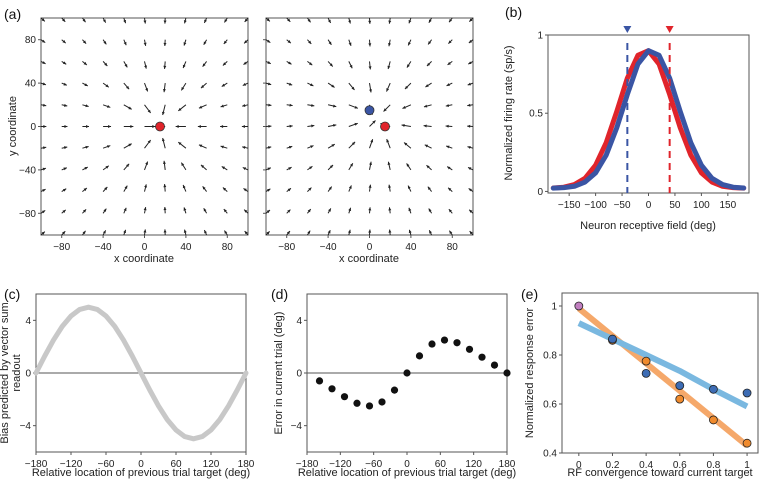  I want to click on x-axis-label: x coordinate, so click(144, 259).